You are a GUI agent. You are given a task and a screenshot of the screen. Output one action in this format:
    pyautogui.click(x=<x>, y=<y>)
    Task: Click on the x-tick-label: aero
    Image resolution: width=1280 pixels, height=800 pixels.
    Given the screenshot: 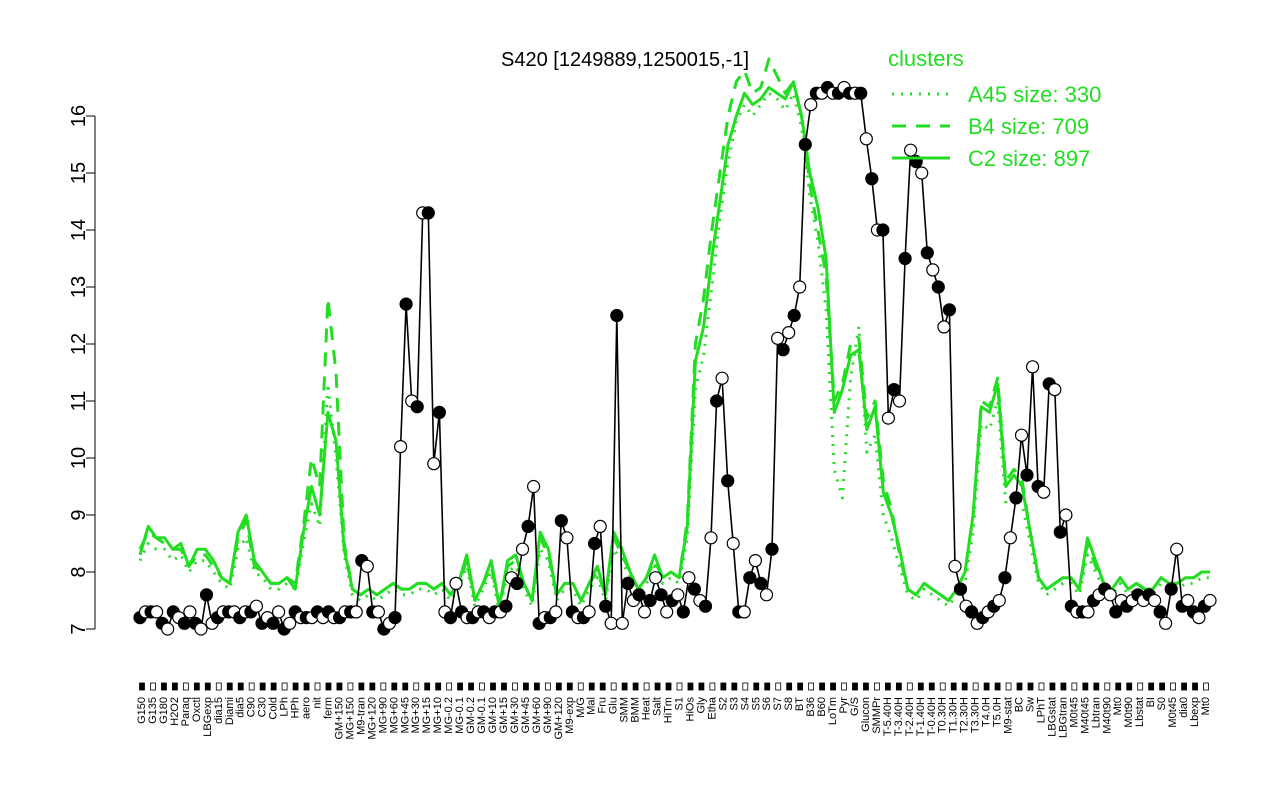 What is the action you would take?
    pyautogui.click(x=307, y=708)
    